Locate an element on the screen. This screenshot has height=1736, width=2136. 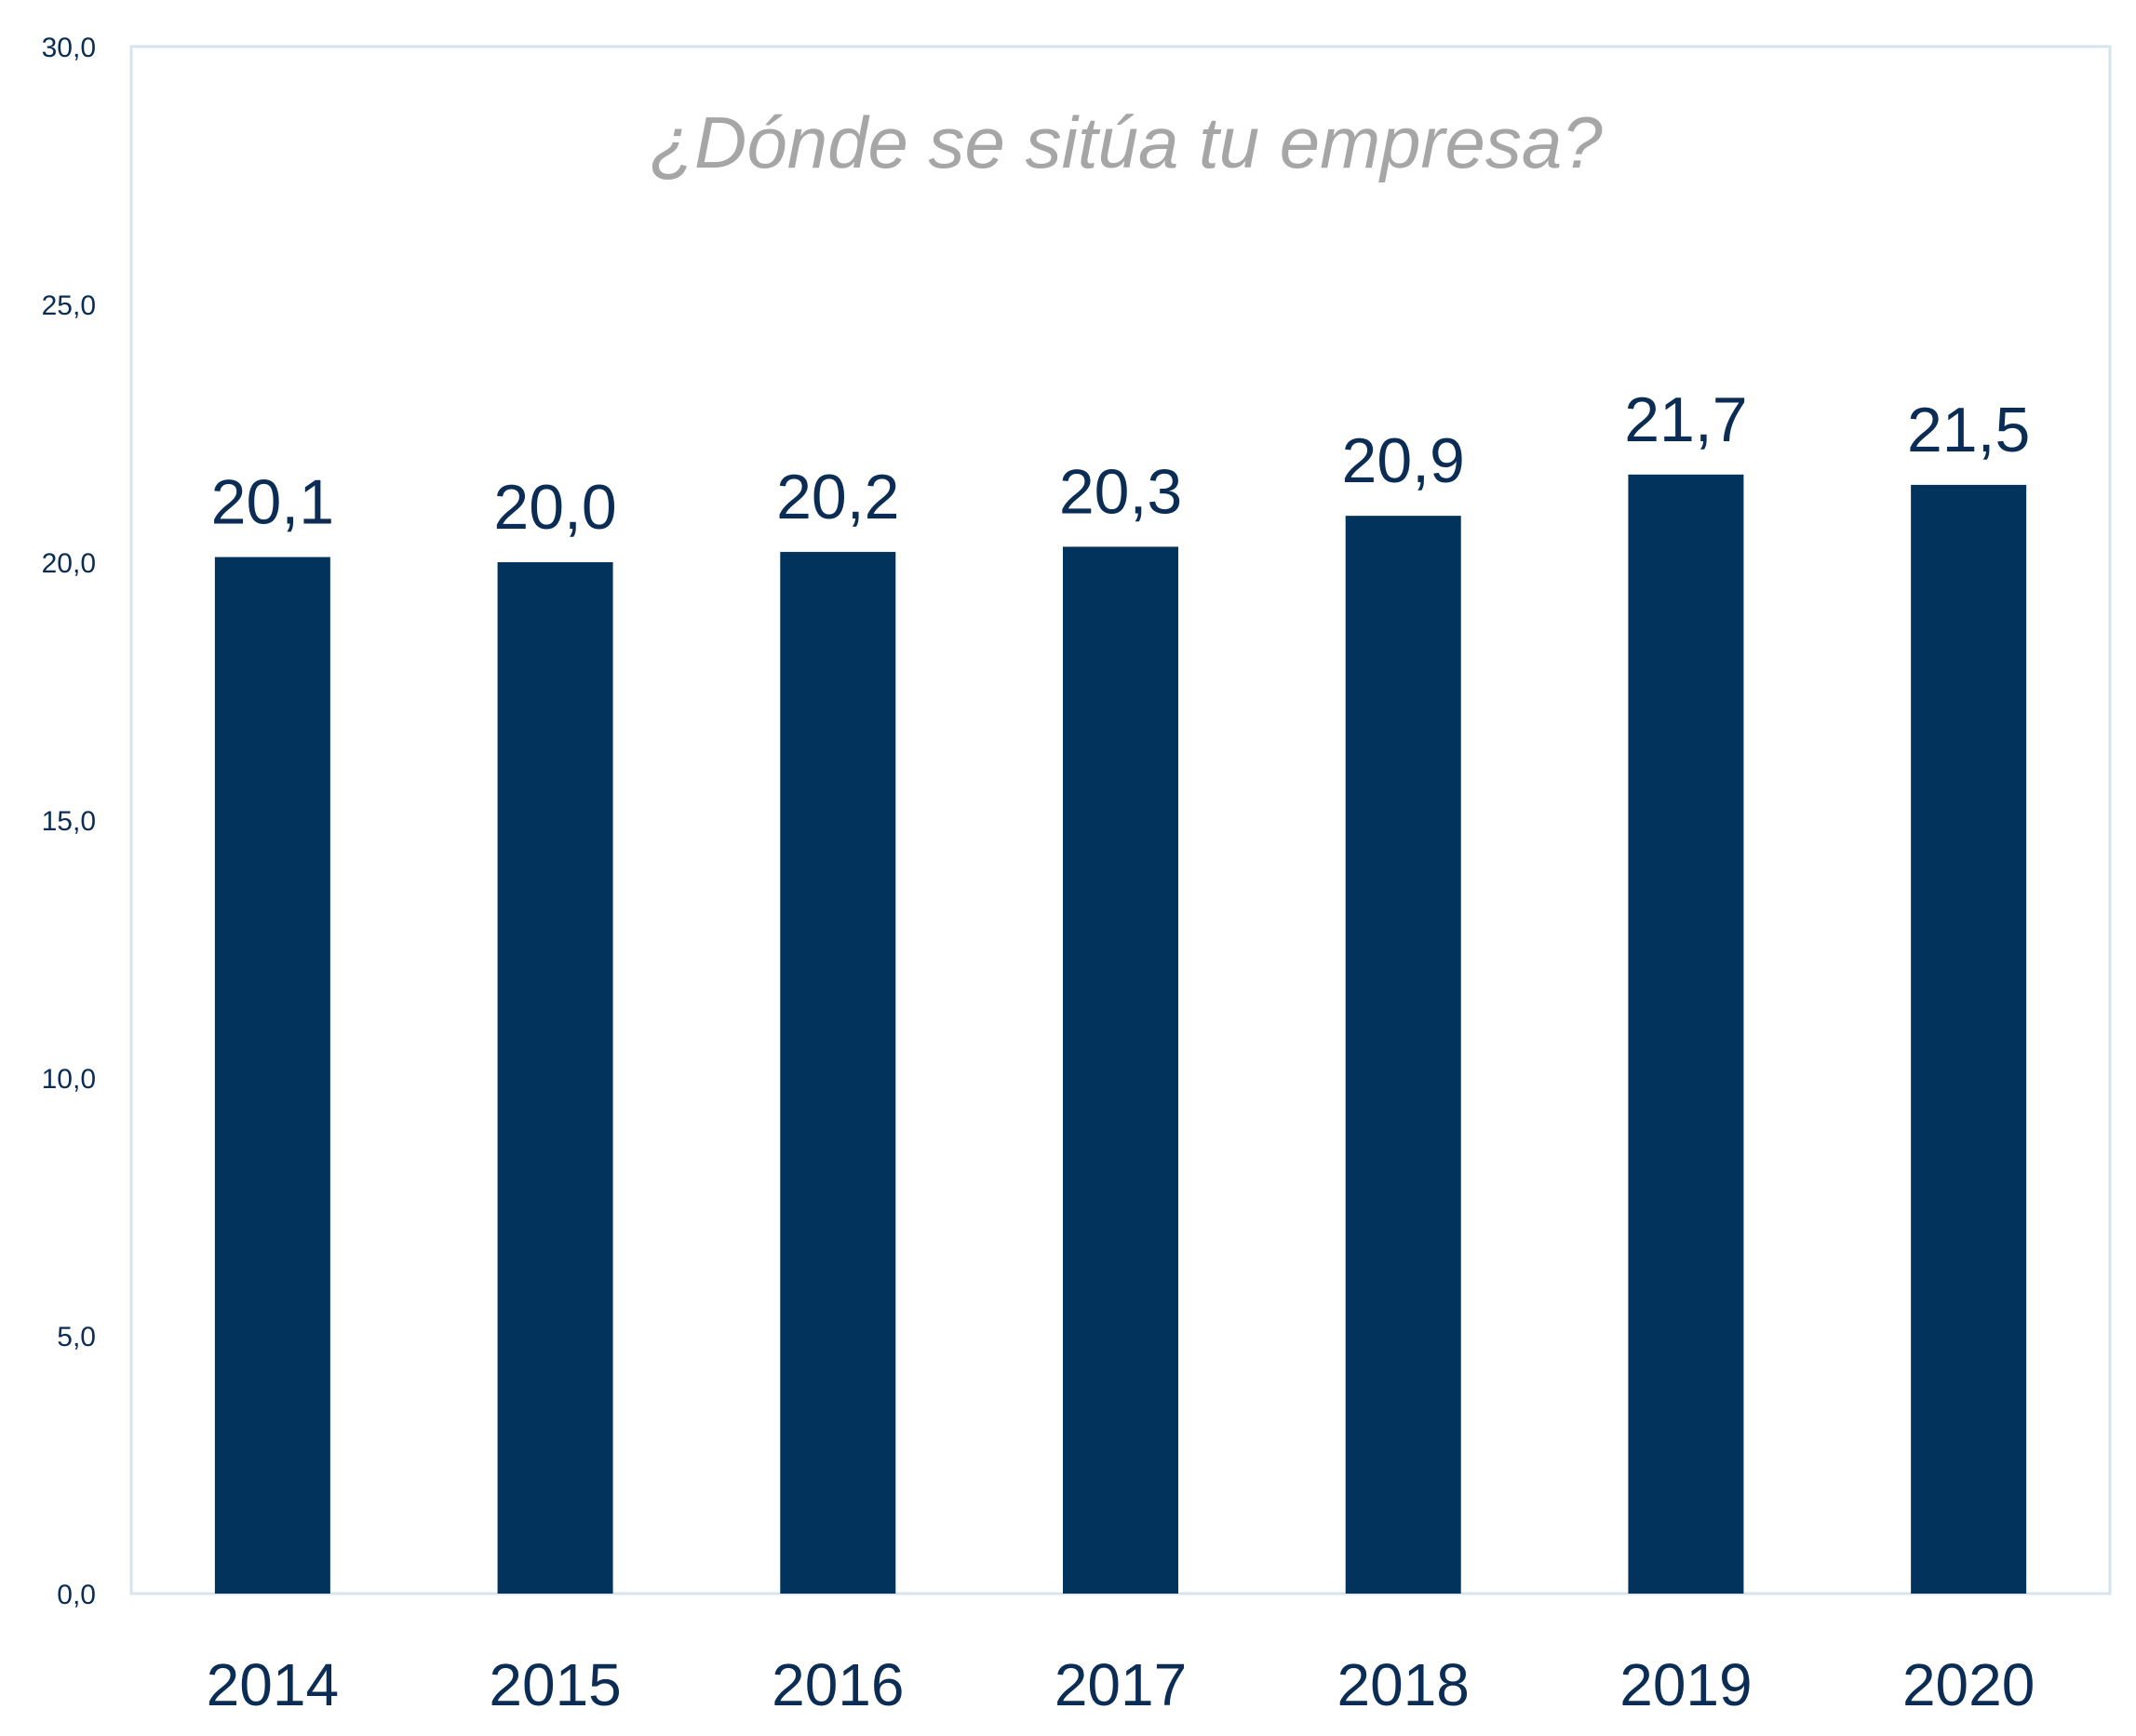
data-label-2018: 20,9 is located at coordinates (1403, 461).